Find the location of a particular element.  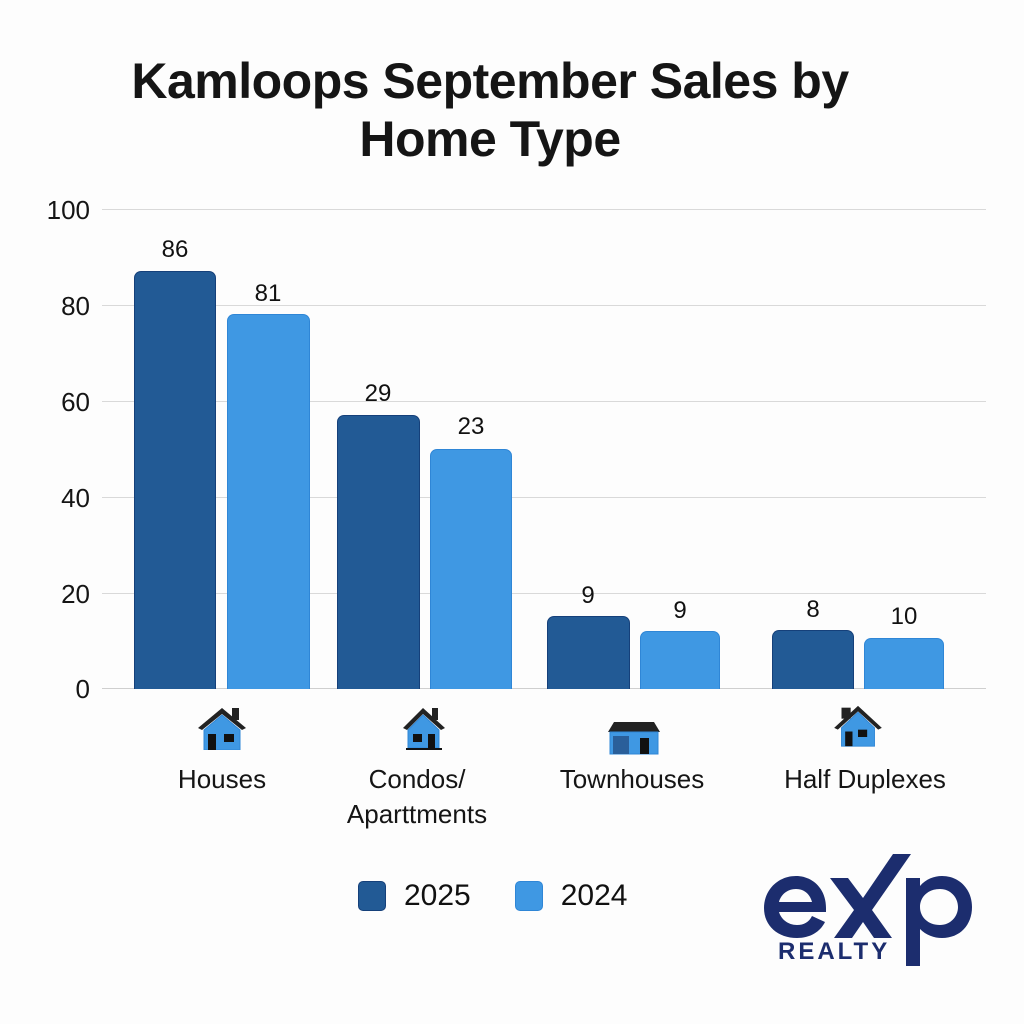

bar-condos-2025 is located at coordinates (378, 552).